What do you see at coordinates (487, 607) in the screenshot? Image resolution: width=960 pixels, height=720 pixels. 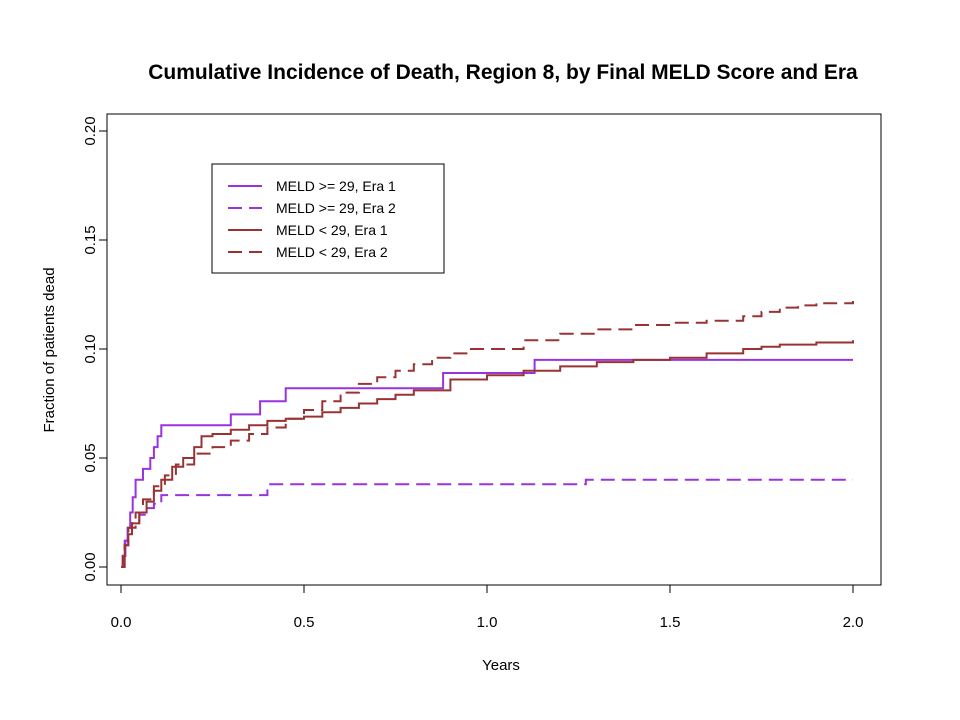 I see `x-axis: 0.0 0.5 1.0 1.5 2.0` at bounding box center [487, 607].